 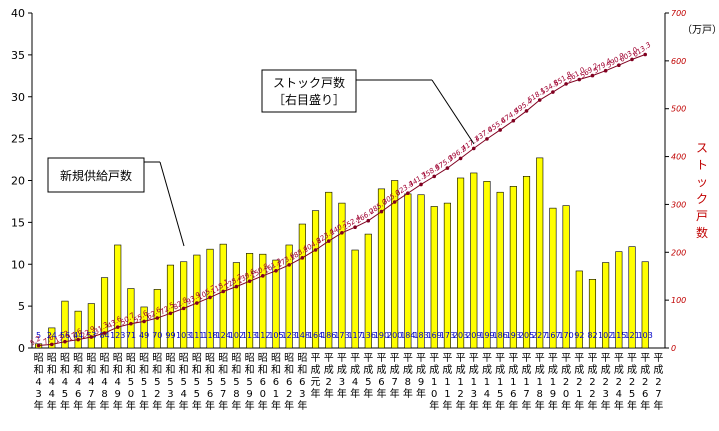 What do you see at coordinates (309, 82) in the screenshot?
I see `stock-callout-line: ストック戸数` at bounding box center [309, 82].